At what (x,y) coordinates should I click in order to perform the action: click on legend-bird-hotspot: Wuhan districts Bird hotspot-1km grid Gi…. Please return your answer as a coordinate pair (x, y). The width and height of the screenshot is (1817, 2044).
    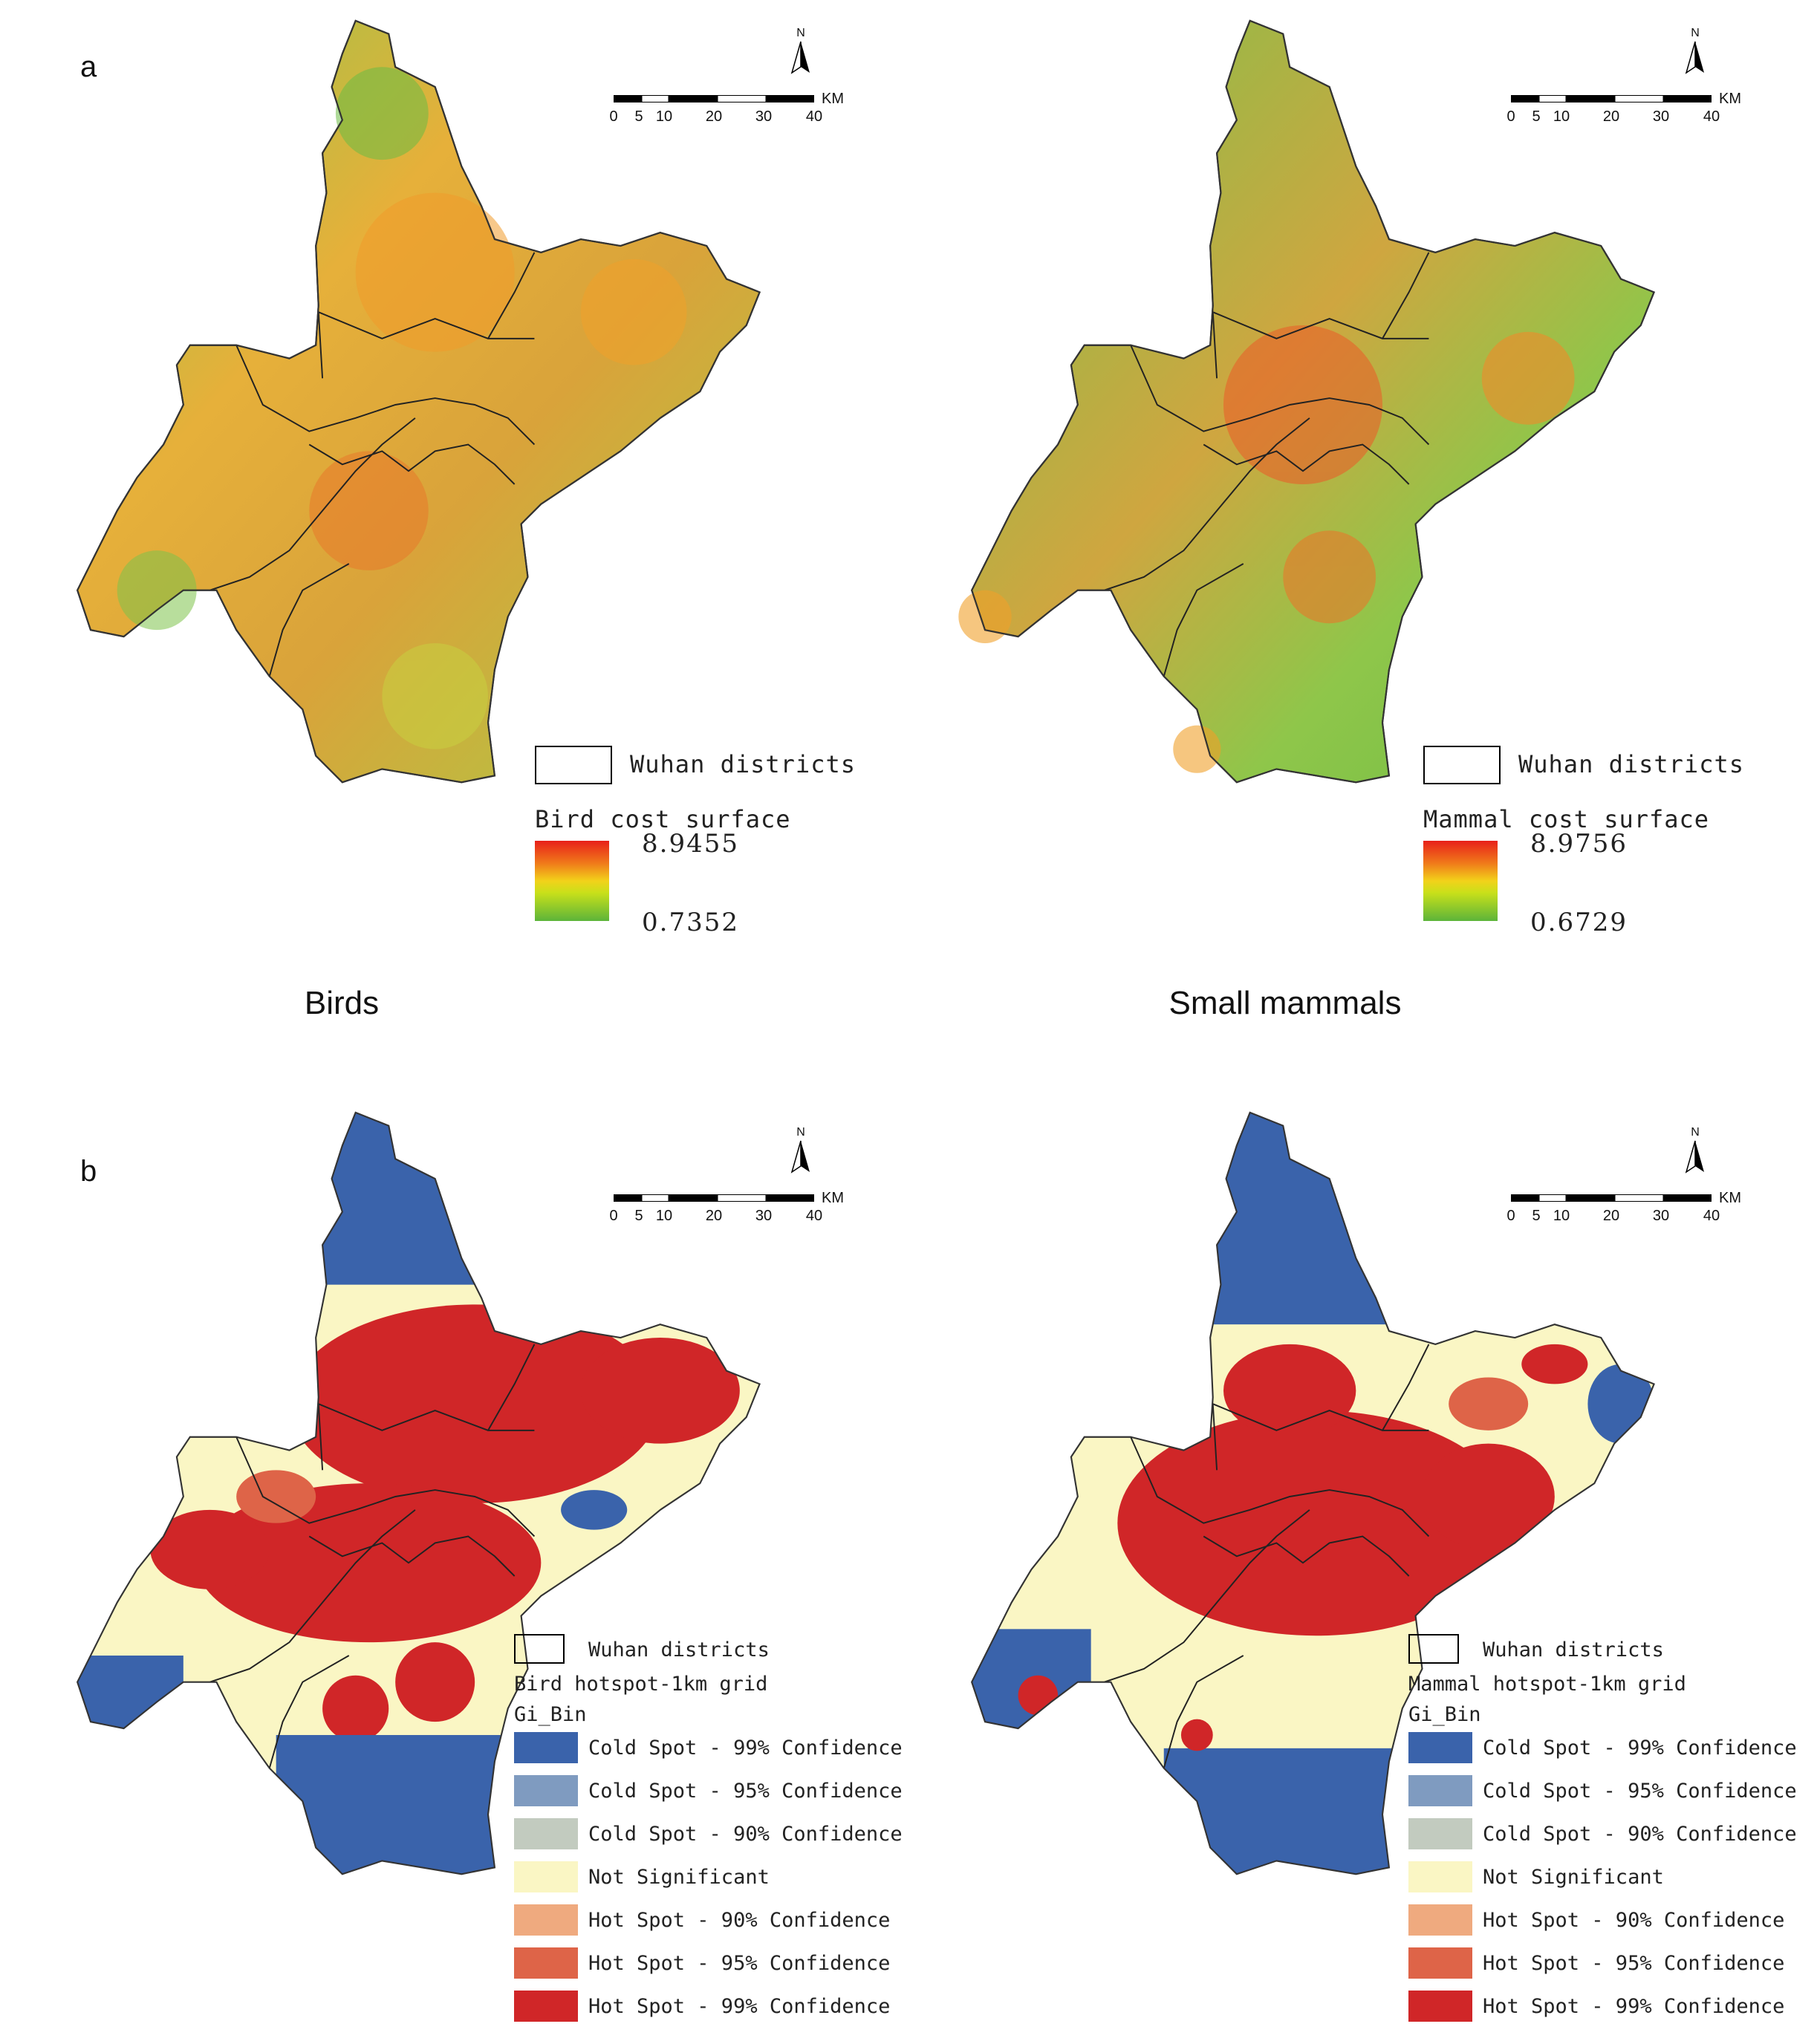
    Looking at the image, I should click on (708, 1834).